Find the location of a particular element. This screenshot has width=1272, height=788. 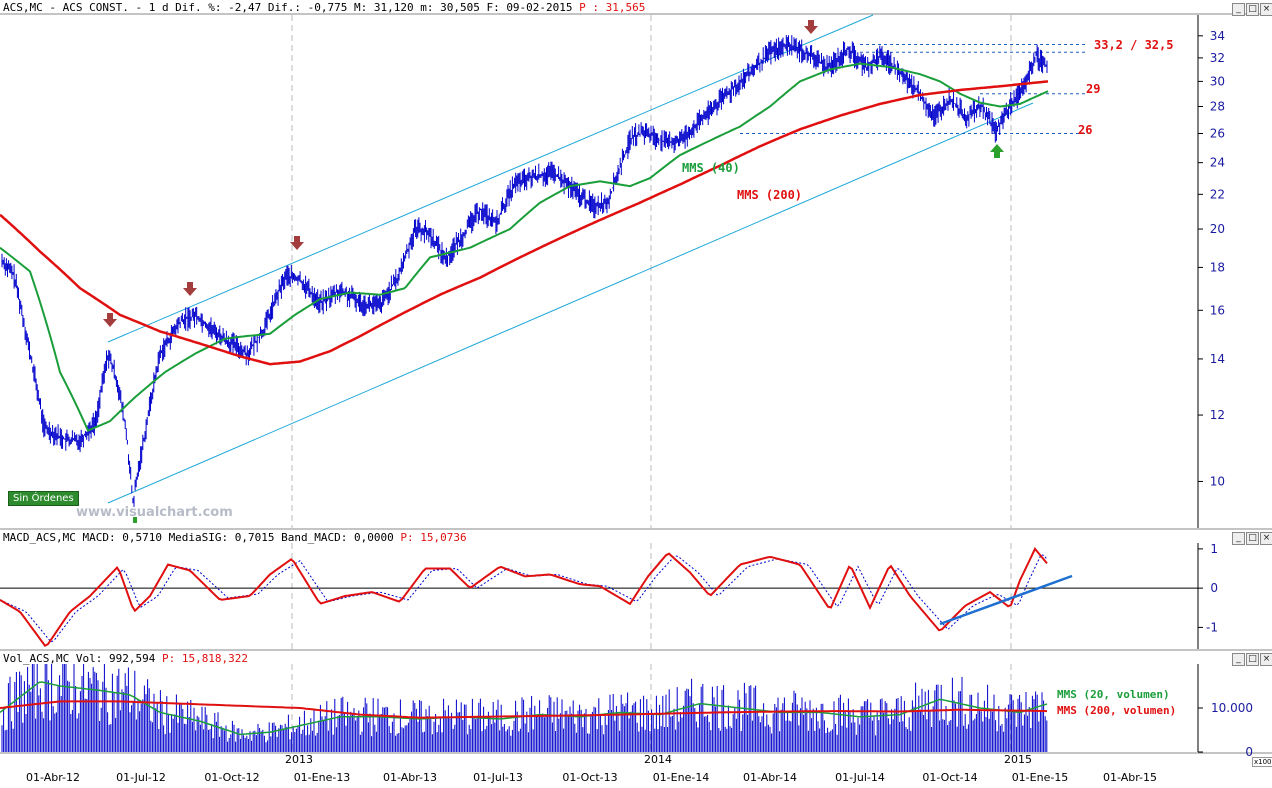

x-tick-label: 01-Jul-12 is located at coordinates (141, 777).